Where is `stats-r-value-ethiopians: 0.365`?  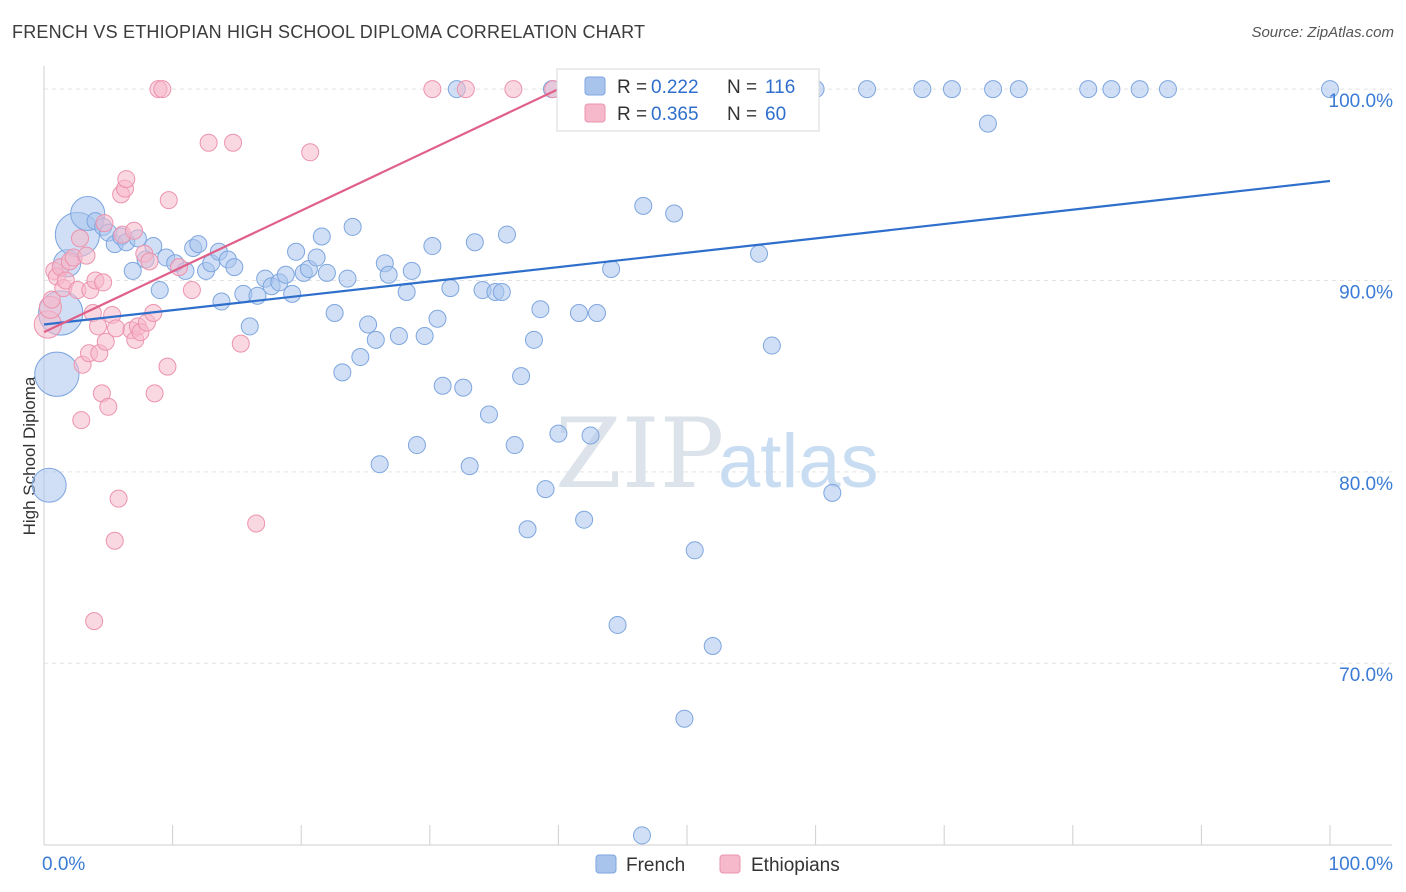
stats-r-value-ethiopians: 0.365 is located at coordinates (675, 114).